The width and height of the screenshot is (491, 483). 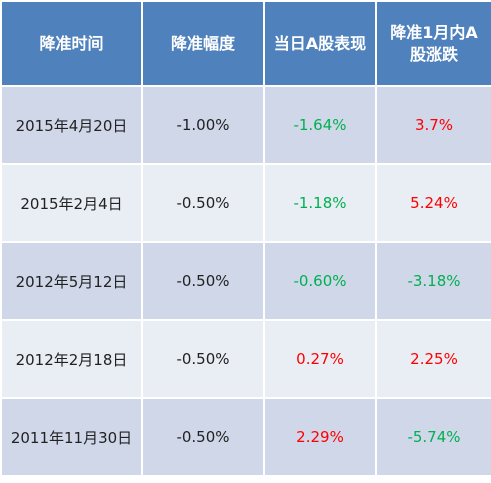 I want to click on cut-size-cell: -1.00%, so click(x=204, y=126).